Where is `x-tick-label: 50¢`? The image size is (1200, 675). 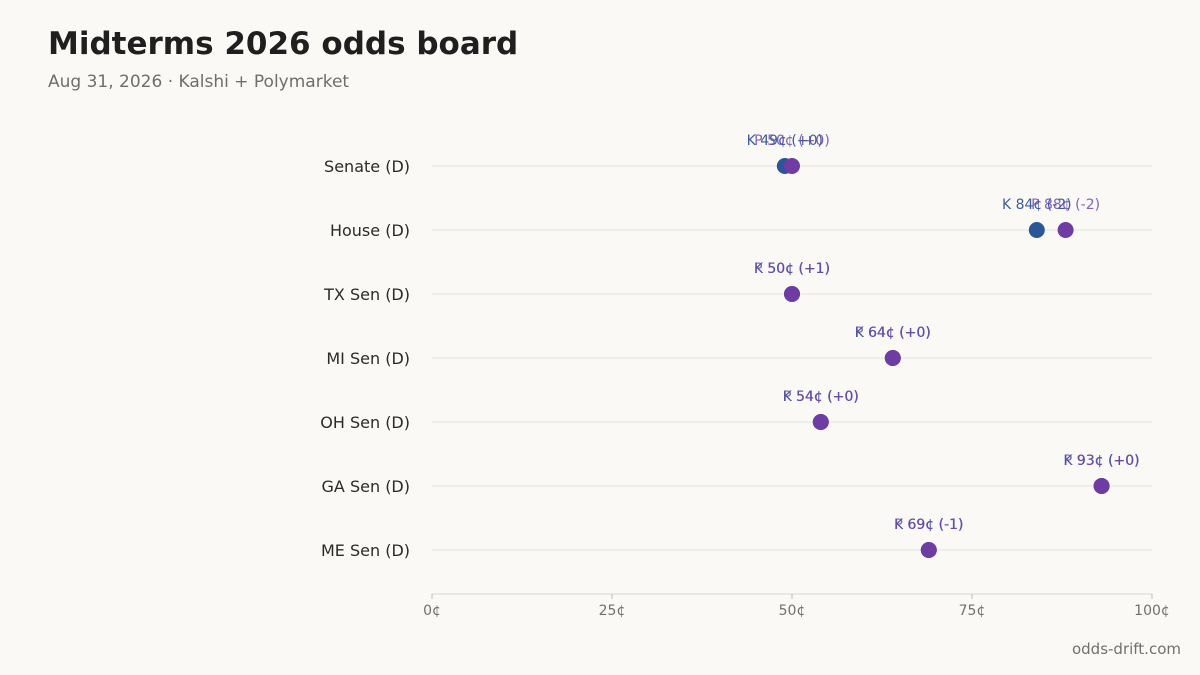 x-tick-label: 50¢ is located at coordinates (792, 611).